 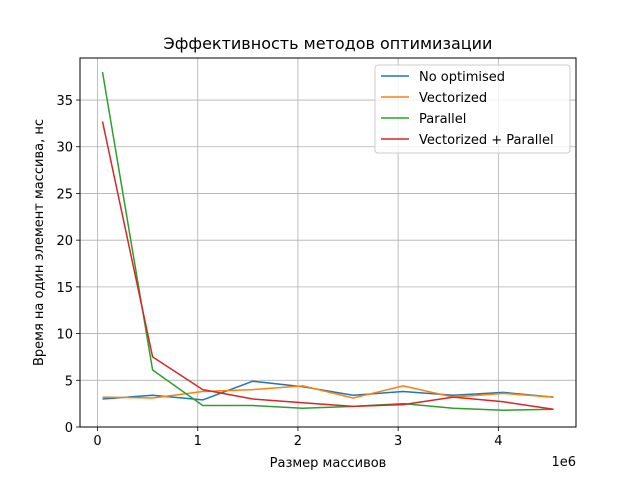 I want to click on legend-box, so click(x=472, y=109).